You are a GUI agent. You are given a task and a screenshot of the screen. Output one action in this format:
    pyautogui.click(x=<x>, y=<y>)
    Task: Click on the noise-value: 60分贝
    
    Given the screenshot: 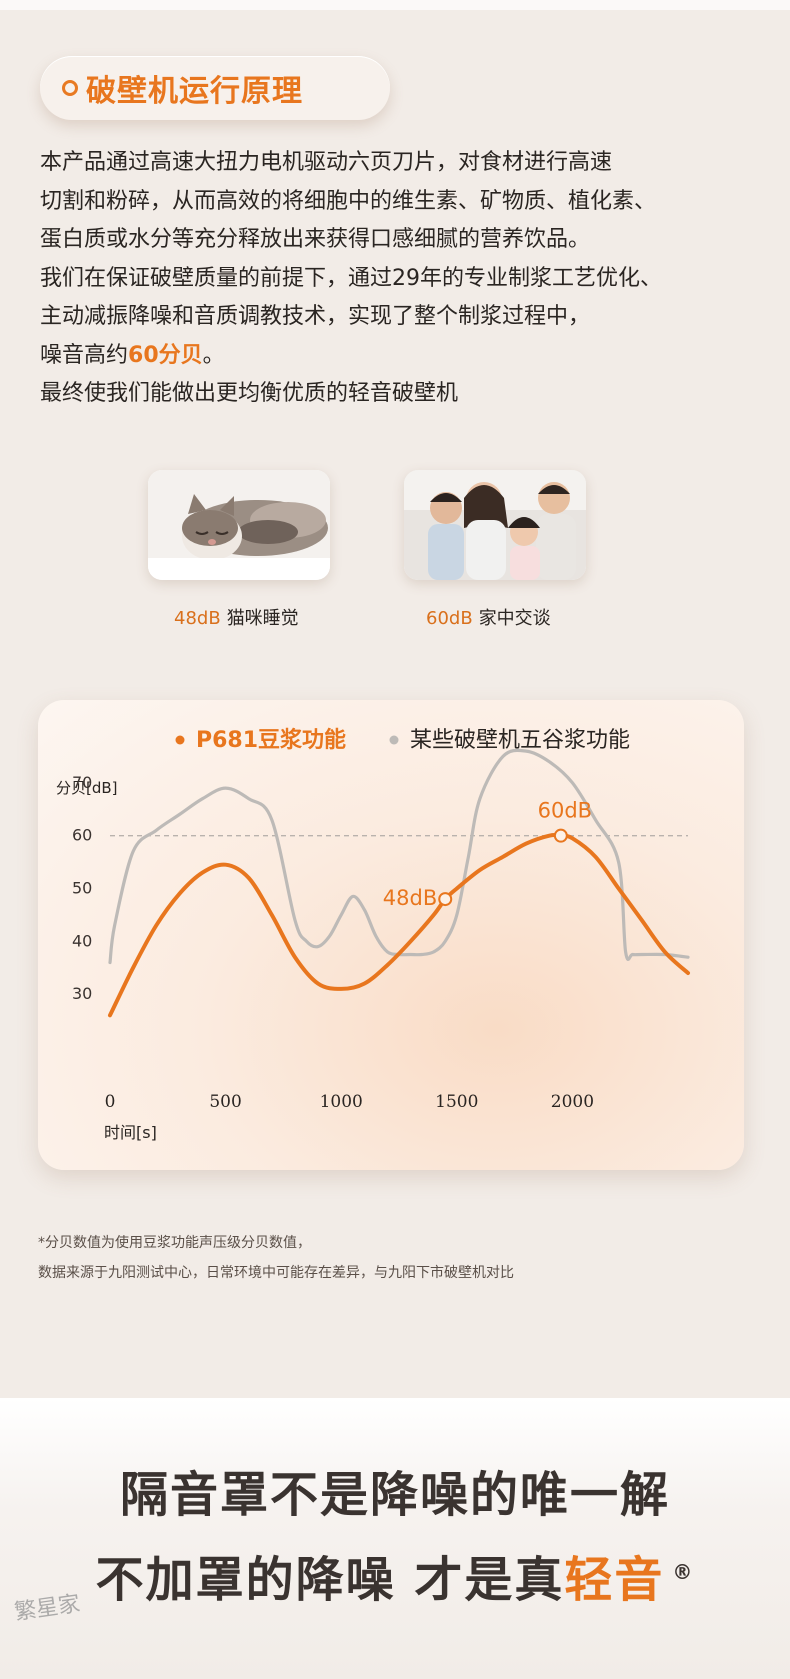 What is the action you would take?
    pyautogui.click(x=165, y=355)
    